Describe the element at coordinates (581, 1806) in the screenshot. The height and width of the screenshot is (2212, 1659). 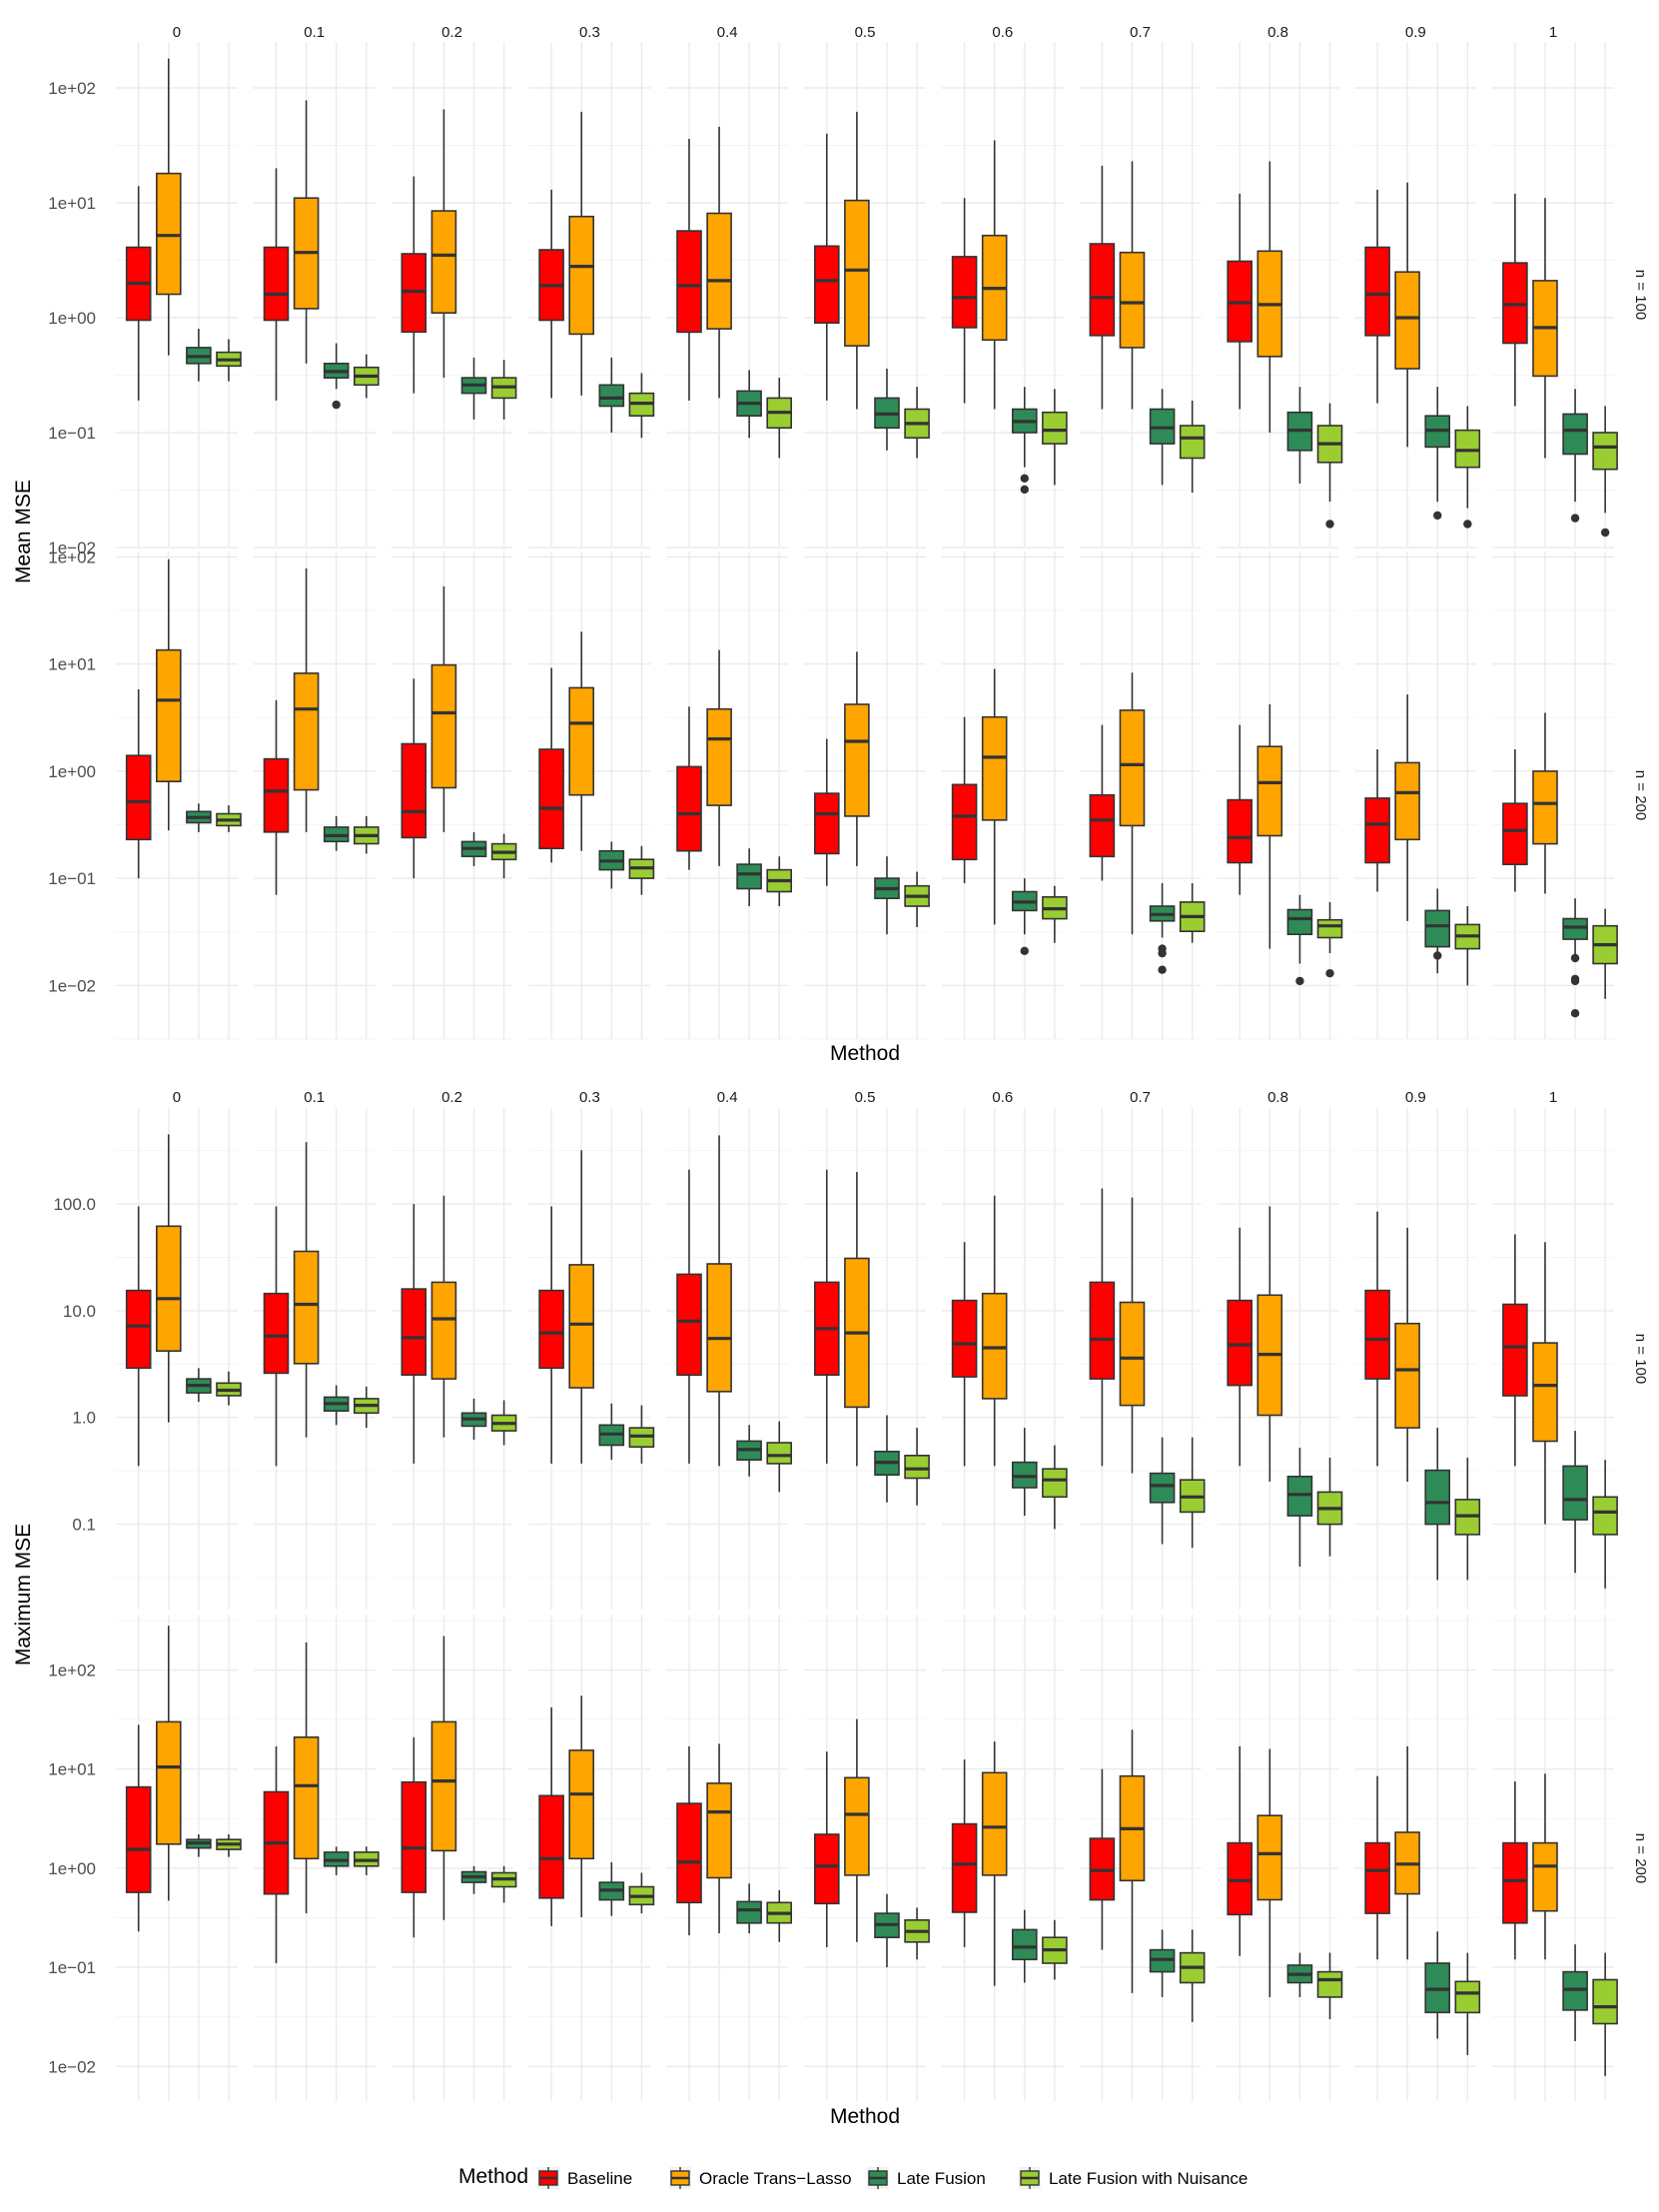
I see `box-max-n200-0.3-oracle-trans-lasso` at that location.